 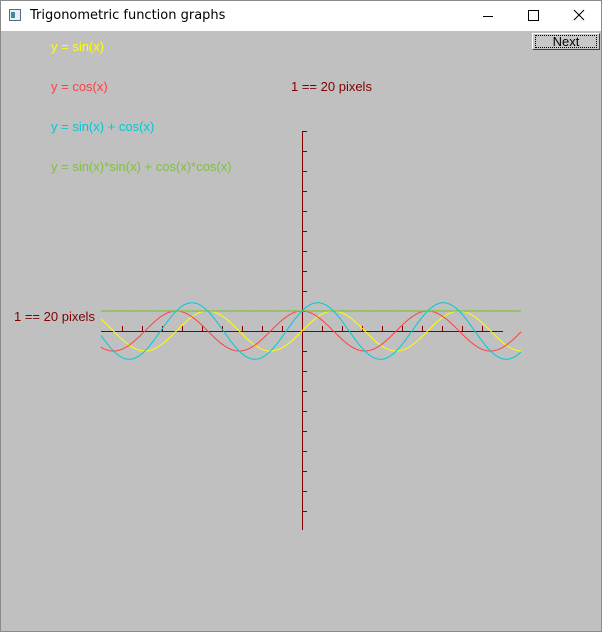 I want to click on focus-rectangle, so click(x=566, y=41).